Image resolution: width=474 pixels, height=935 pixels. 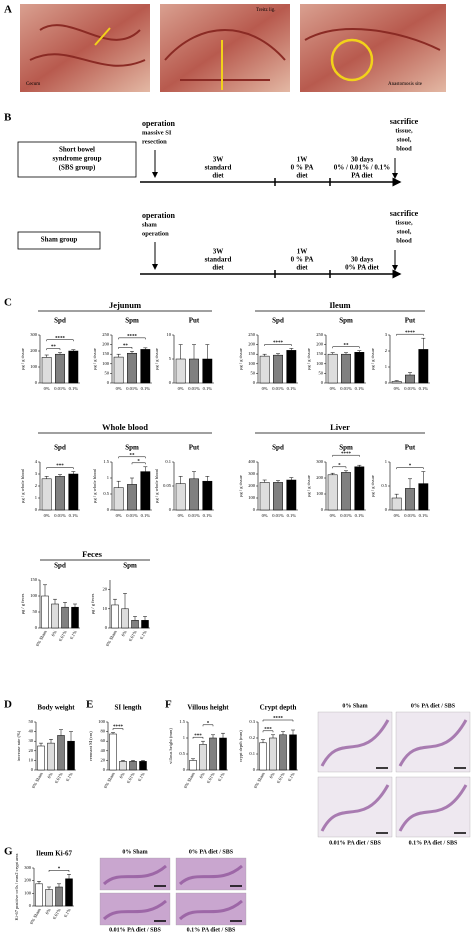 I want to click on y-axis-label: μg / g whole blood, so click(x=22, y=485).